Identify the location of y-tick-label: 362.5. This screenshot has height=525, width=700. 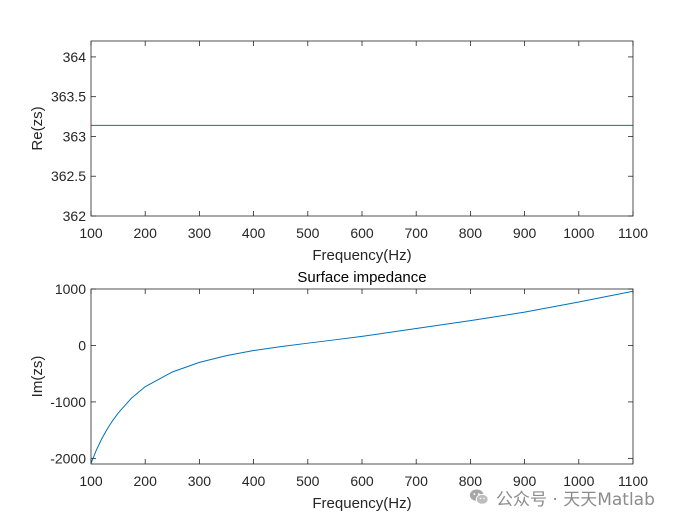
(68, 176).